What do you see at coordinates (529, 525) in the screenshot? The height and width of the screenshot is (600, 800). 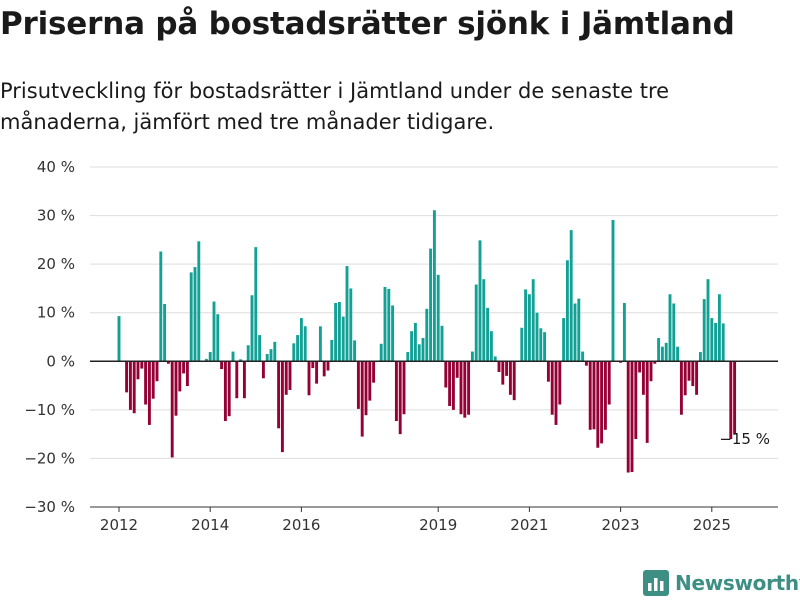 I see `x-tick-label: 2021` at bounding box center [529, 525].